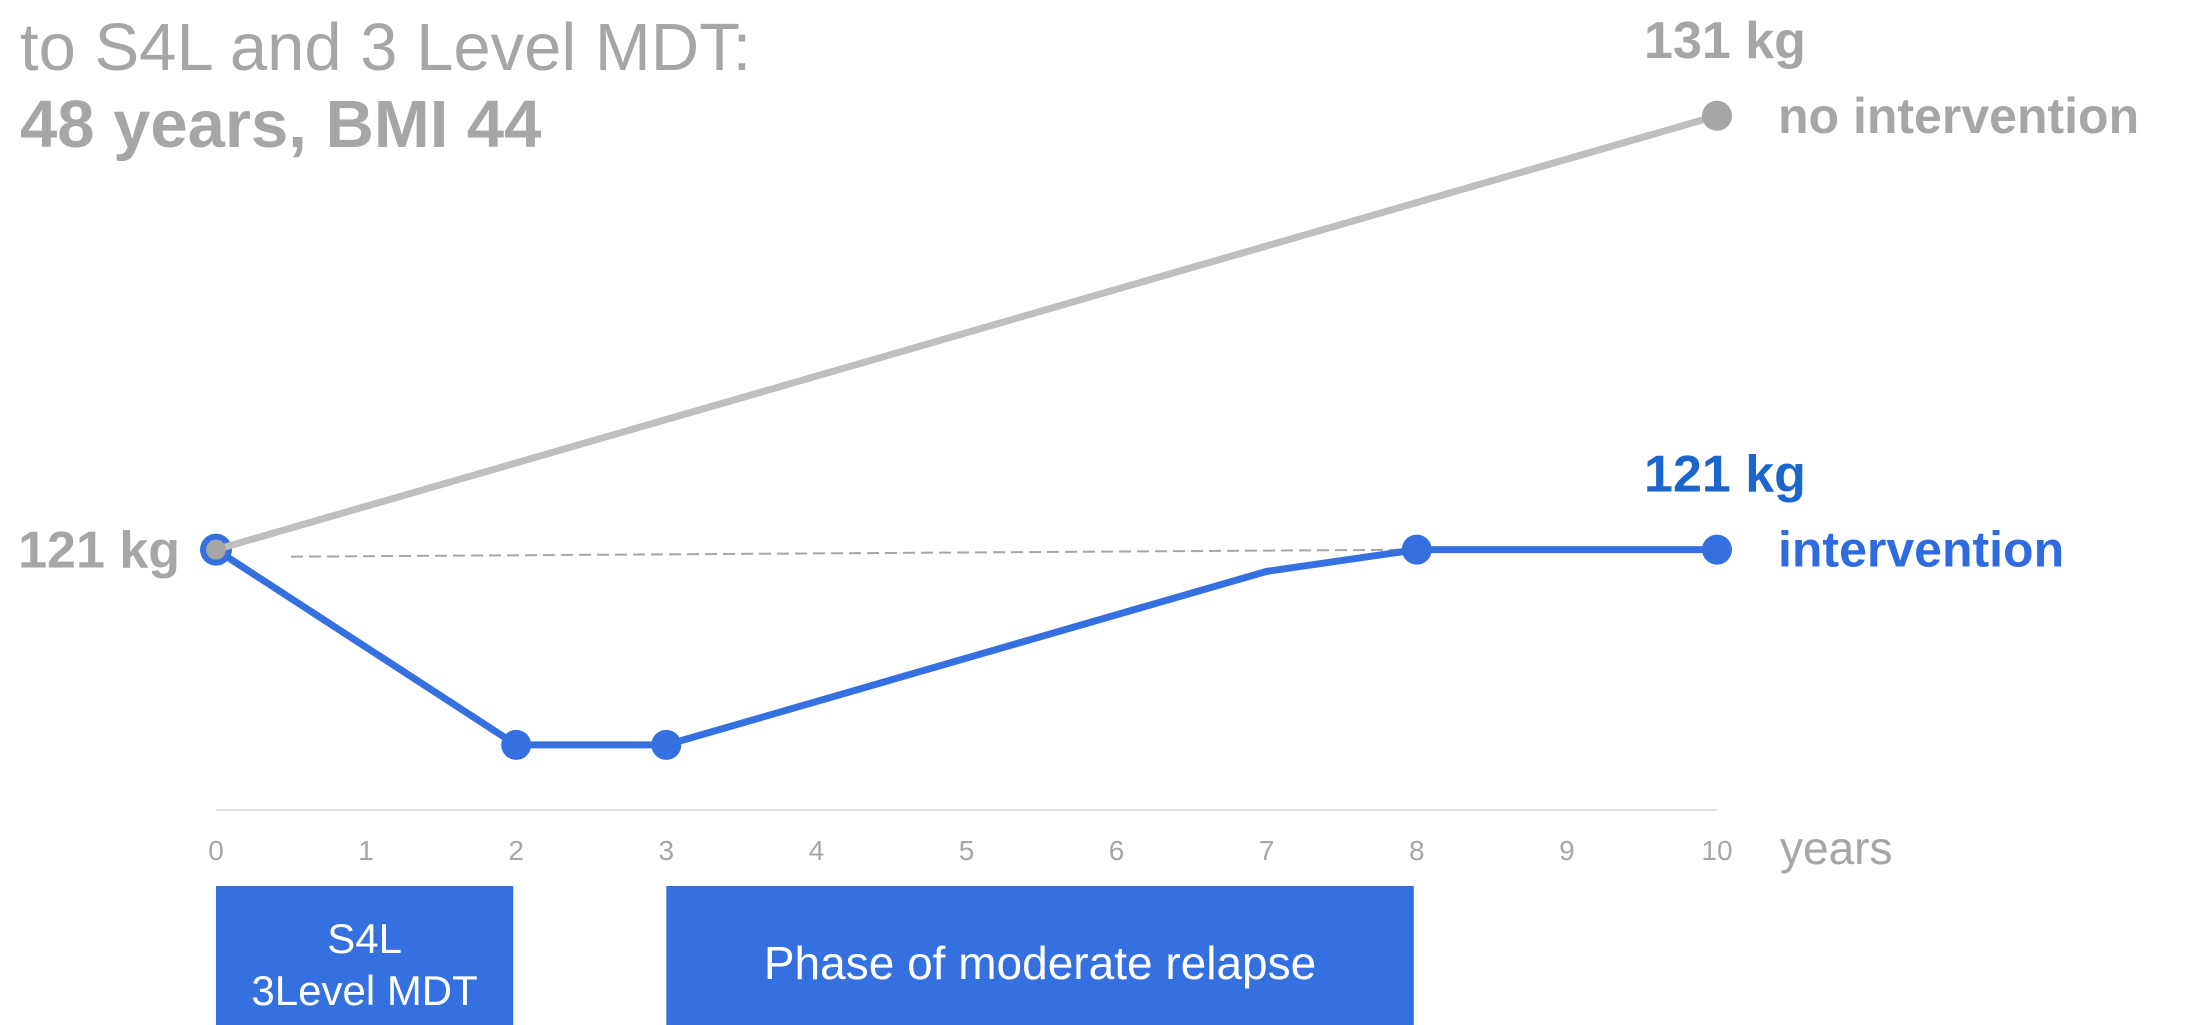 The width and height of the screenshot is (2187, 1025). I want to click on x-tick-label: 1, so click(366, 850).